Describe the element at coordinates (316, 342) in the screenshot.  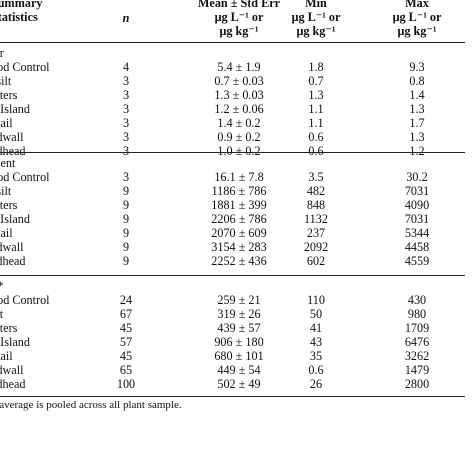
I see `row-min: 43` at that location.